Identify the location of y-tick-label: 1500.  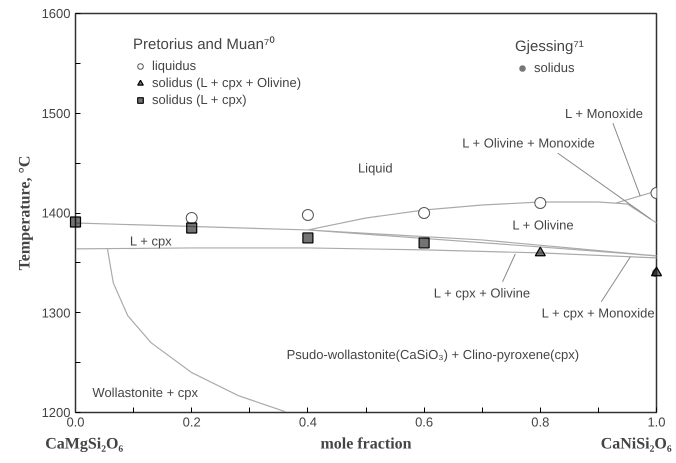
(56, 113).